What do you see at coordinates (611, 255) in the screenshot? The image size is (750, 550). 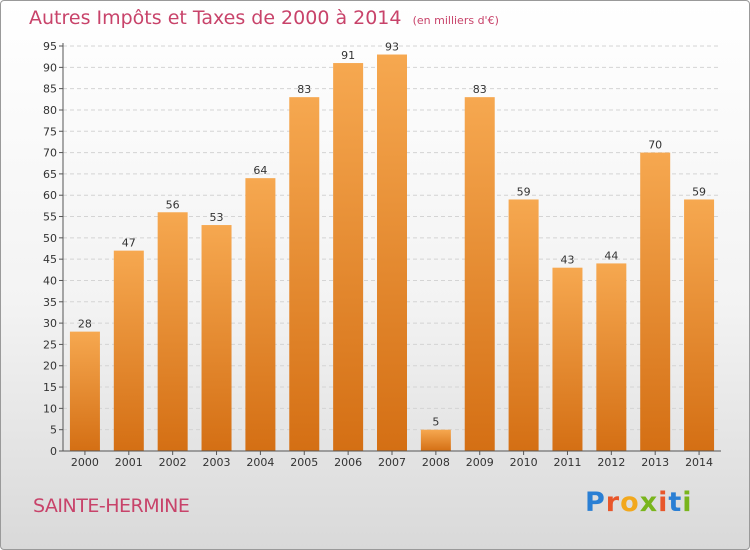 I see `data-label: 44` at bounding box center [611, 255].